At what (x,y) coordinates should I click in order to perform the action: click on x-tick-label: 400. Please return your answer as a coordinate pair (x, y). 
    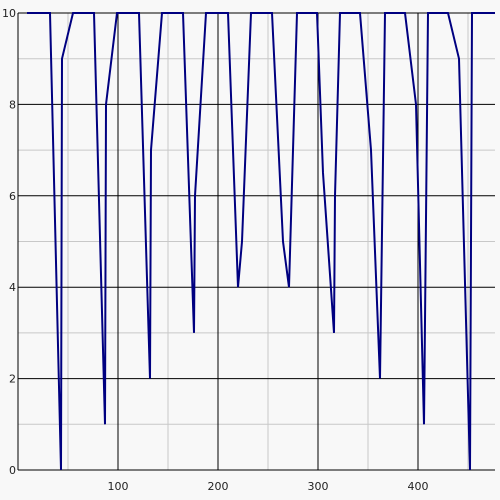
    Looking at the image, I should click on (418, 486).